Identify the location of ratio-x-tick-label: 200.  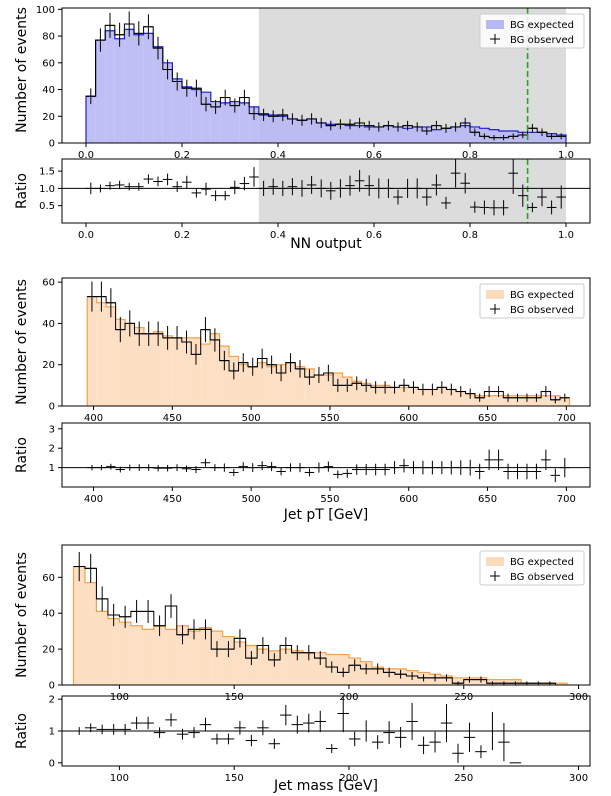
(348, 778).